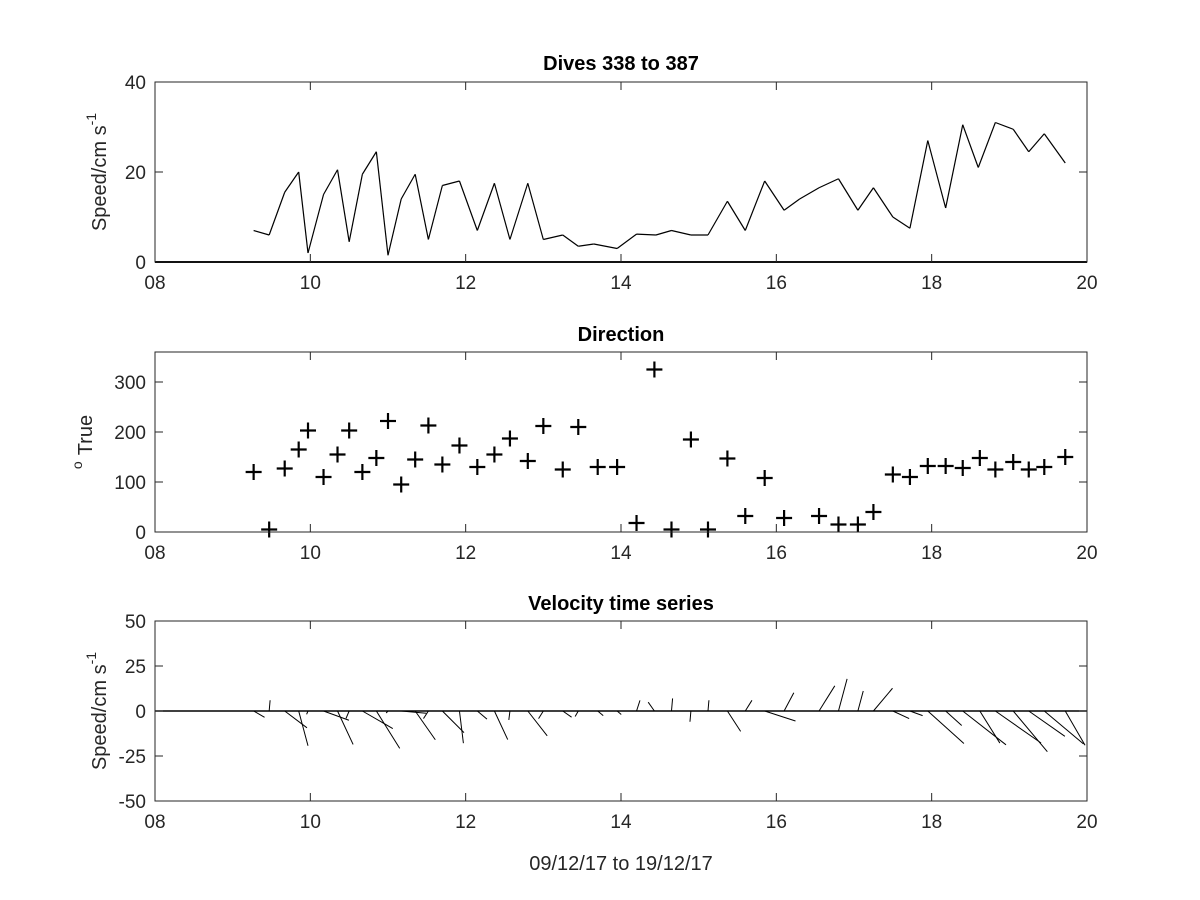  Describe the element at coordinates (659, 449) in the screenshot. I see `direction-marker-layer` at that location.